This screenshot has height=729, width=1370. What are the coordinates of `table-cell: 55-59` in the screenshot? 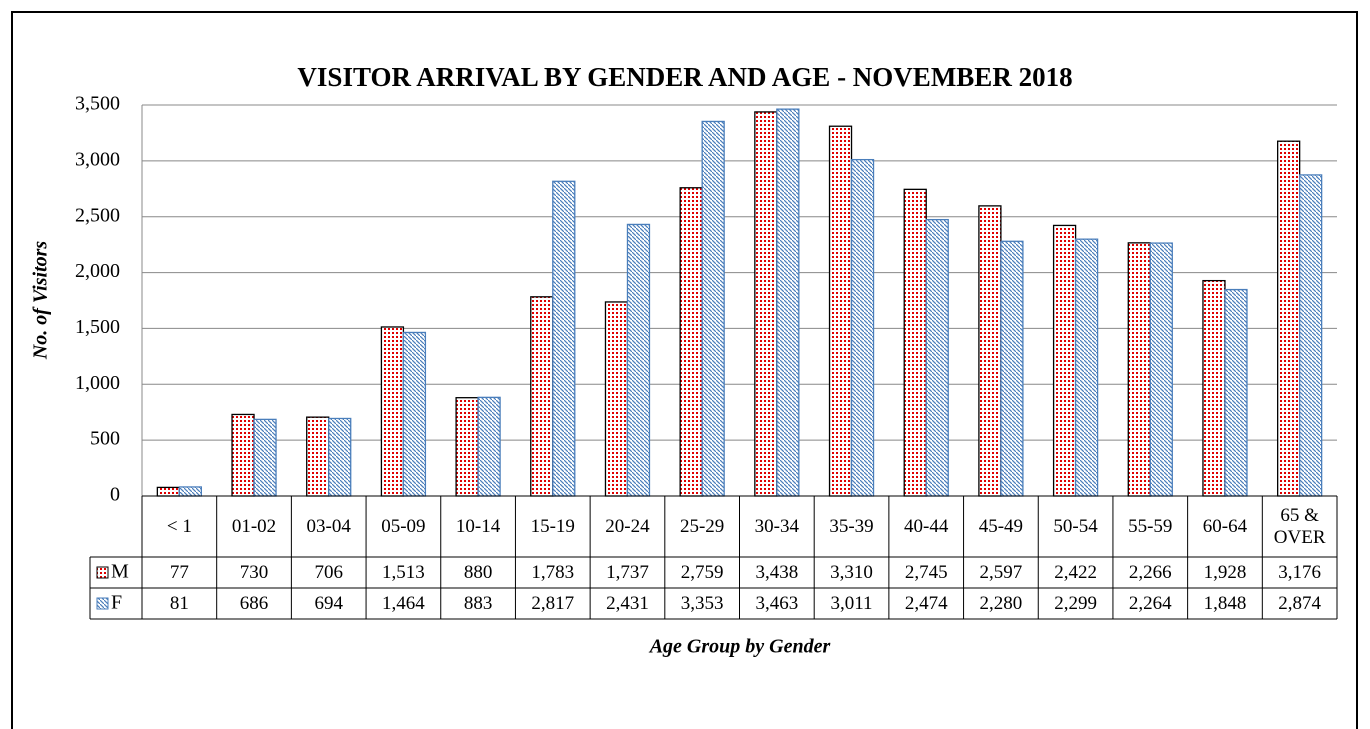 It's located at (1150, 526).